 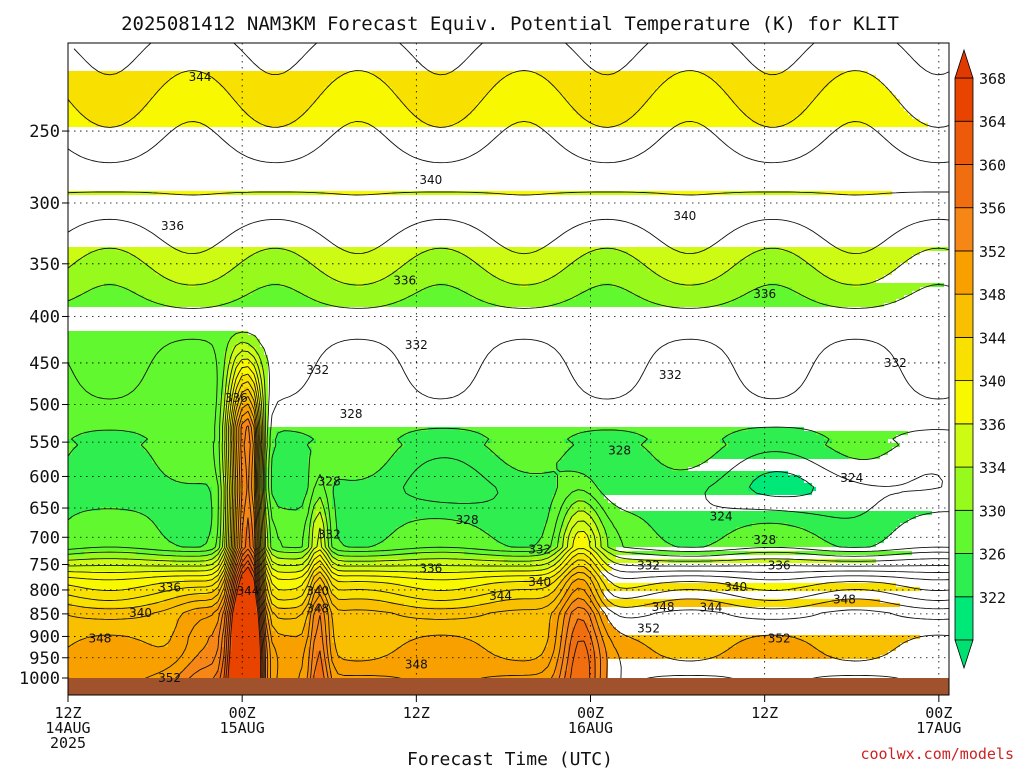 What do you see at coordinates (430, 569) in the screenshot?
I see `contour-label: 336` at bounding box center [430, 569].